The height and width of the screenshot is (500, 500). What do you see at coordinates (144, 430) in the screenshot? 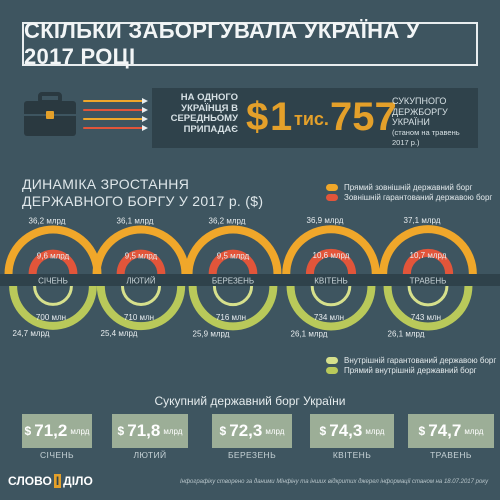
I see `summary-value: 71,8` at bounding box center [144, 430].